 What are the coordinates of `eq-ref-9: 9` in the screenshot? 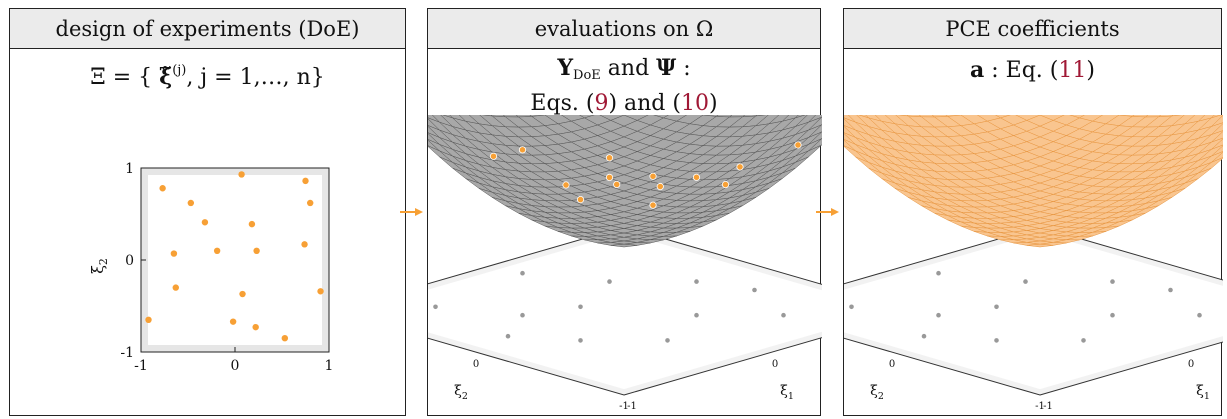 It's located at (601, 103).